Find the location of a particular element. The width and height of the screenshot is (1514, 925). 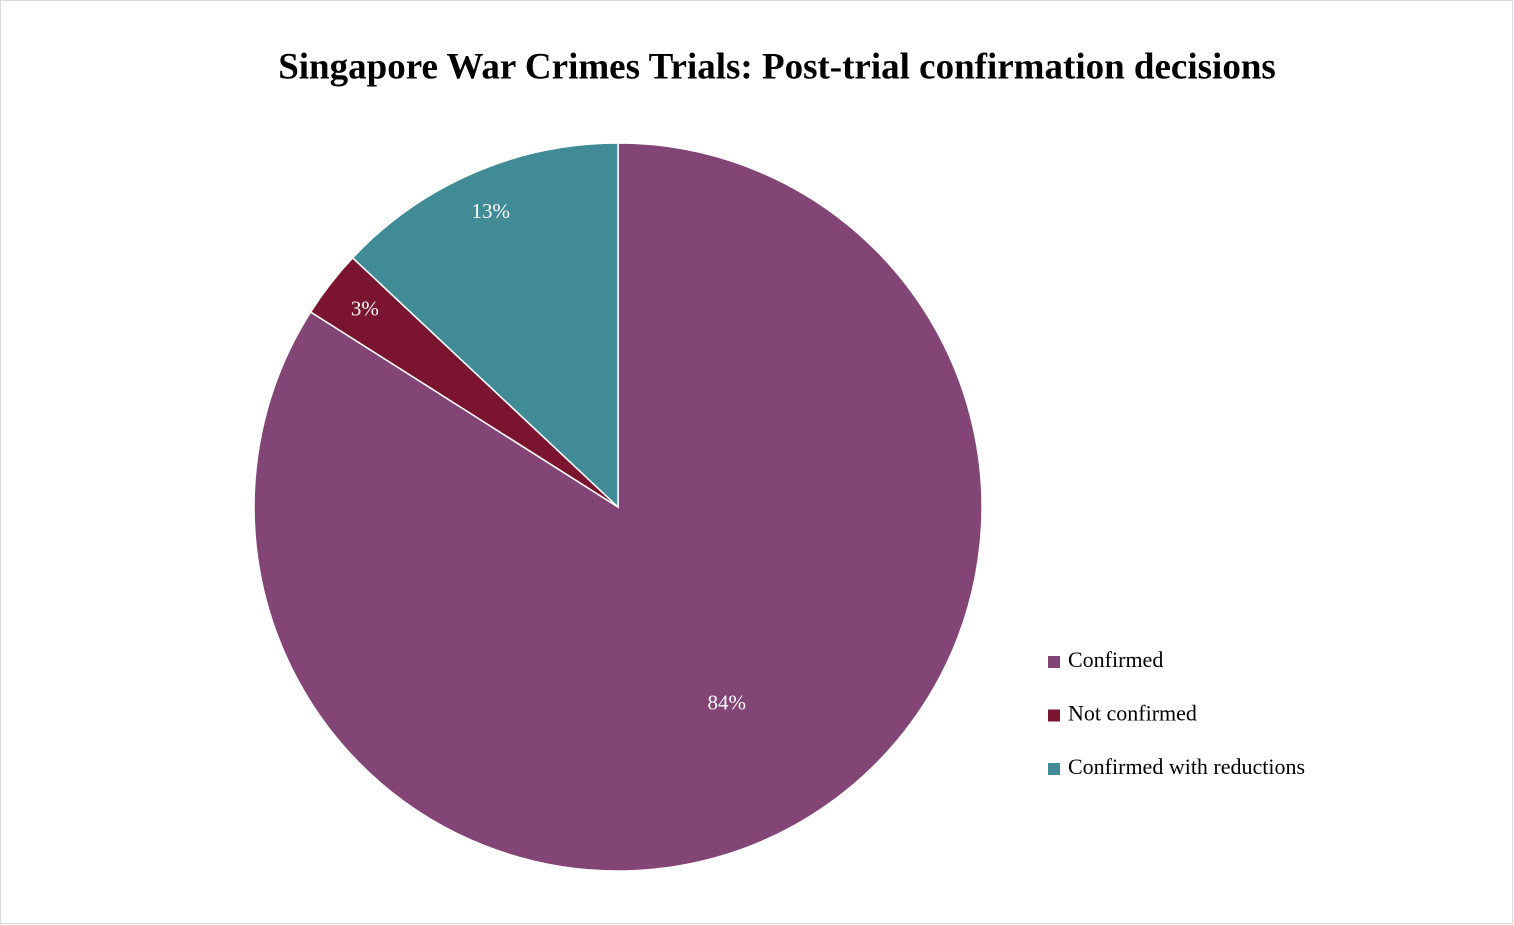

data-label: 13% is located at coordinates (491, 211).